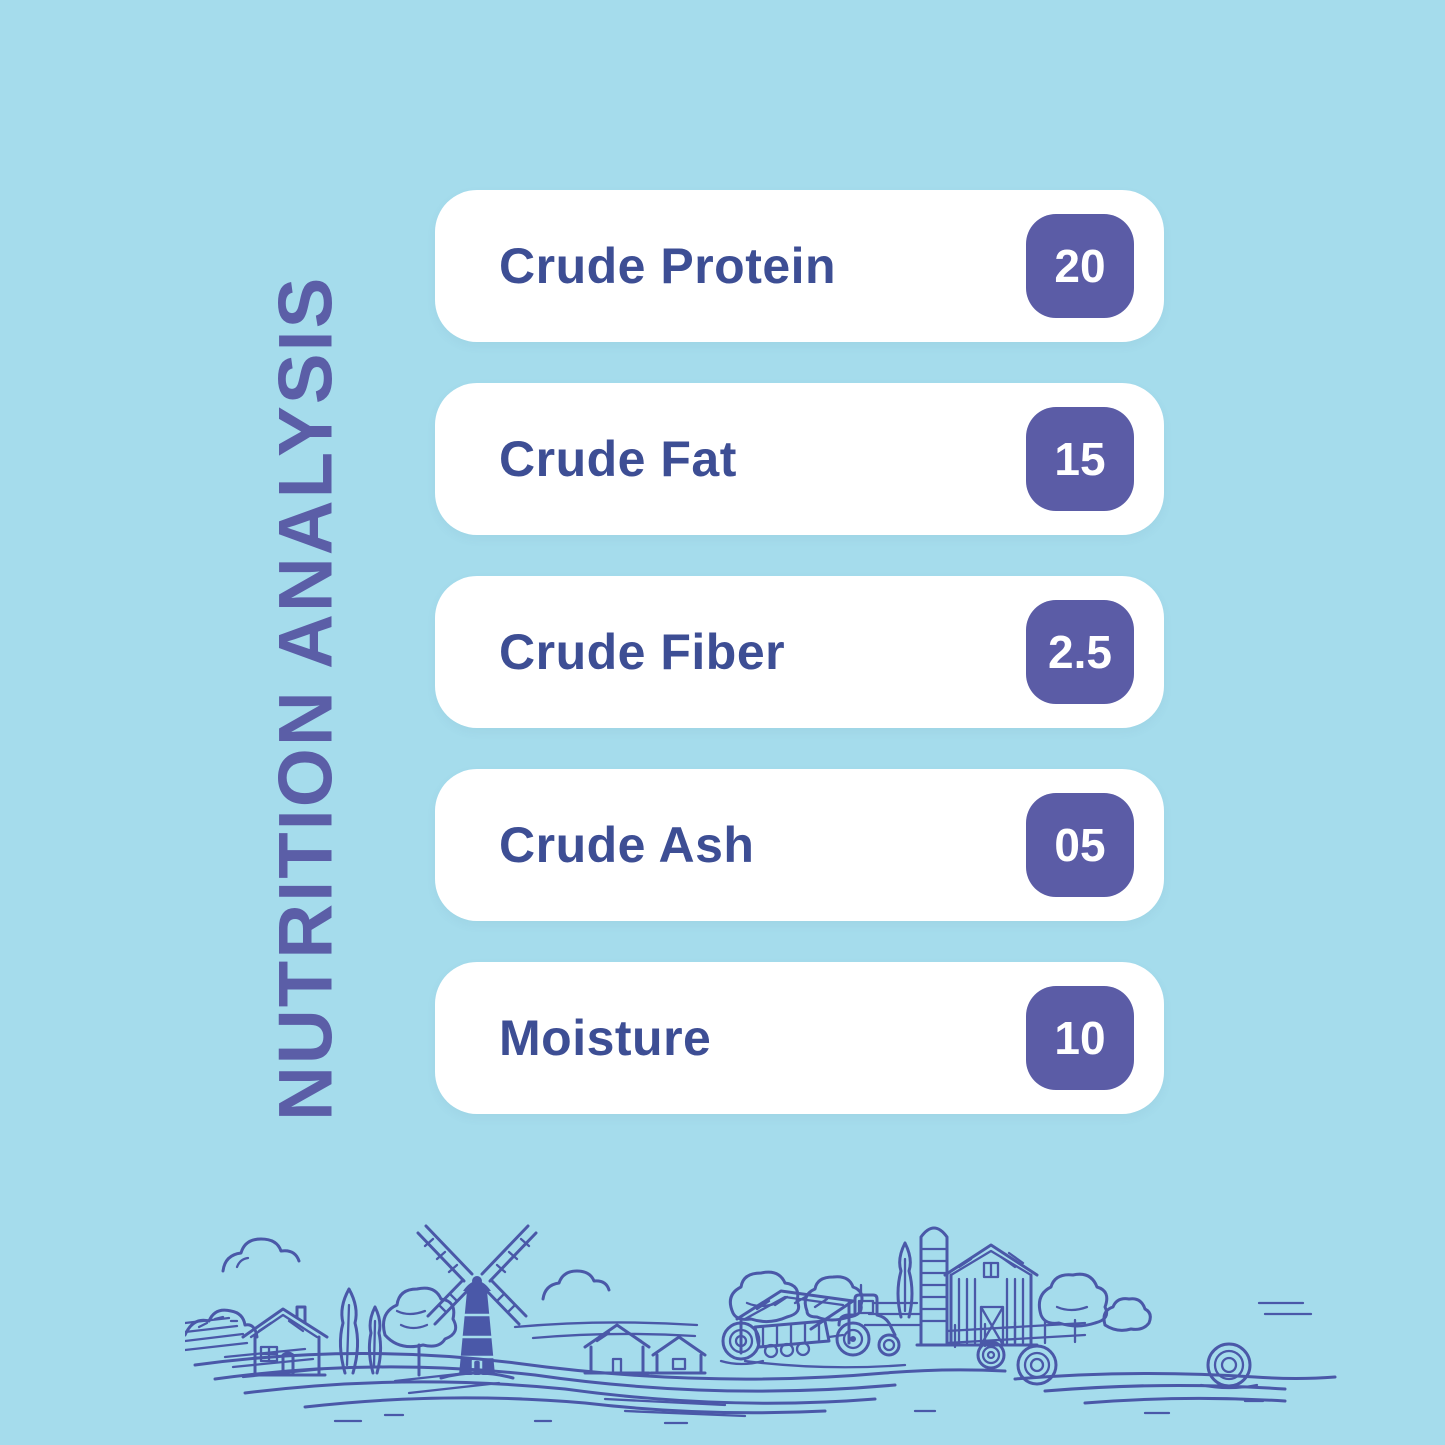 This screenshot has width=1445, height=1445. I want to click on cloud-icon, so click(416, 1269).